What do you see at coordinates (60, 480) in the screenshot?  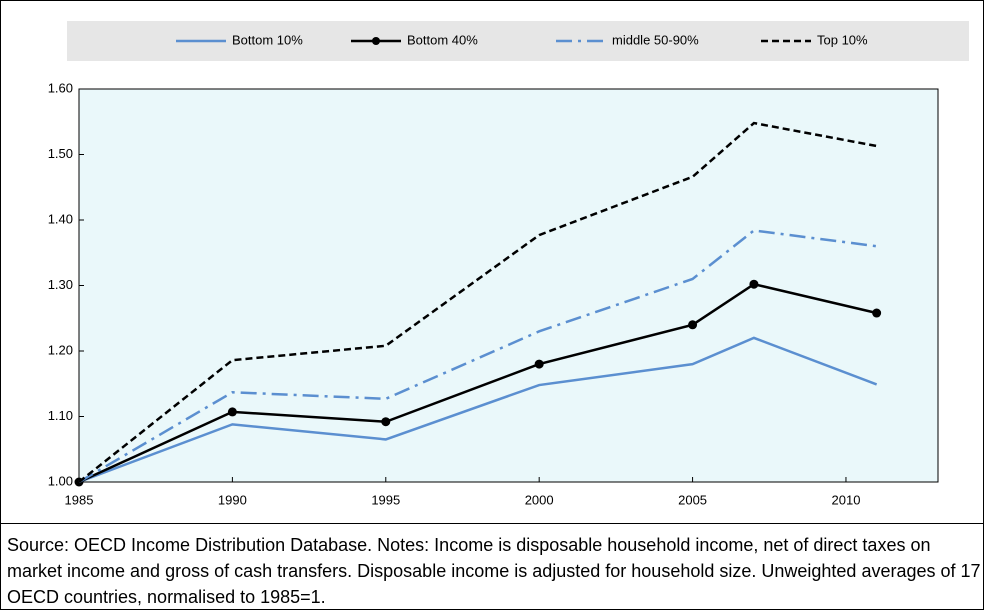 I see `y-tick-label: 1.00` at bounding box center [60, 480].